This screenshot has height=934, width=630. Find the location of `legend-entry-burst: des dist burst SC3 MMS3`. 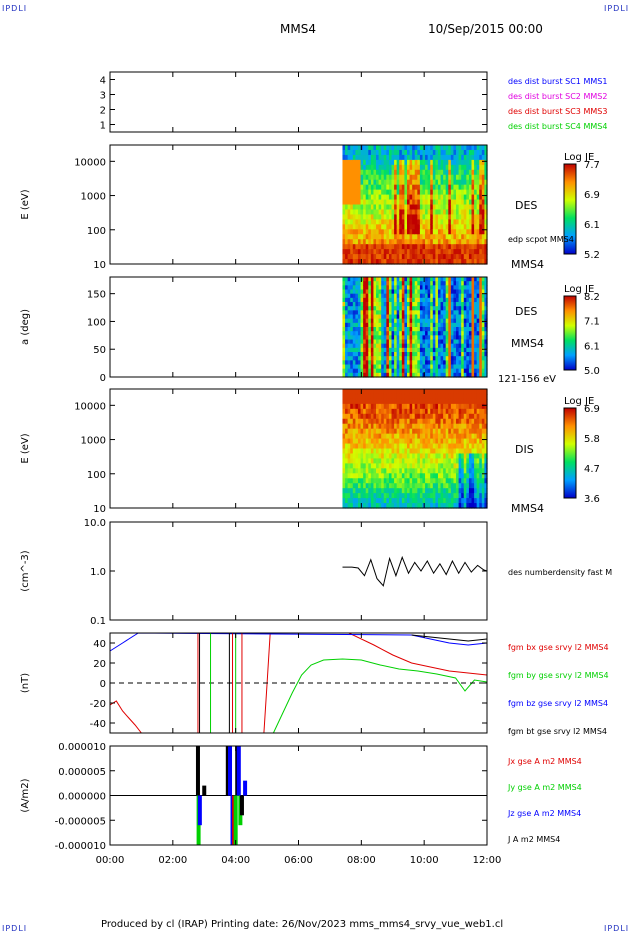

legend-entry-burst: des dist burst SC3 MMS3 is located at coordinates (557, 111).